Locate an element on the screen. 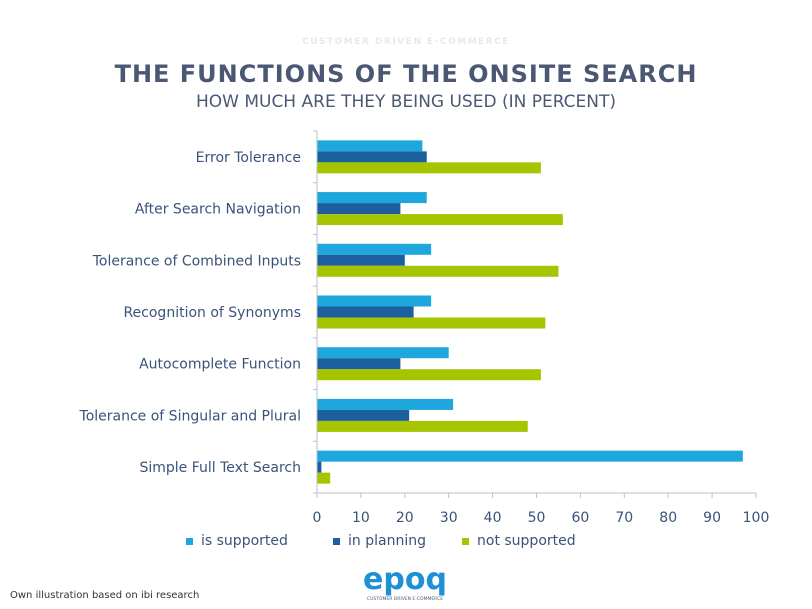 The image size is (812, 609). legend-label-is-supported: is supported is located at coordinates (244, 541).